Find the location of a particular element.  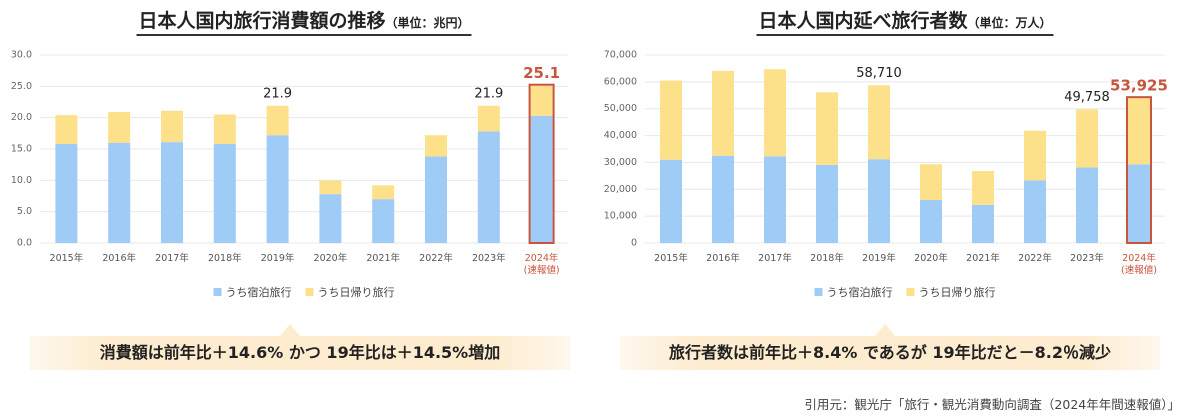

y-tick-label: 0.0 is located at coordinates (24, 243).